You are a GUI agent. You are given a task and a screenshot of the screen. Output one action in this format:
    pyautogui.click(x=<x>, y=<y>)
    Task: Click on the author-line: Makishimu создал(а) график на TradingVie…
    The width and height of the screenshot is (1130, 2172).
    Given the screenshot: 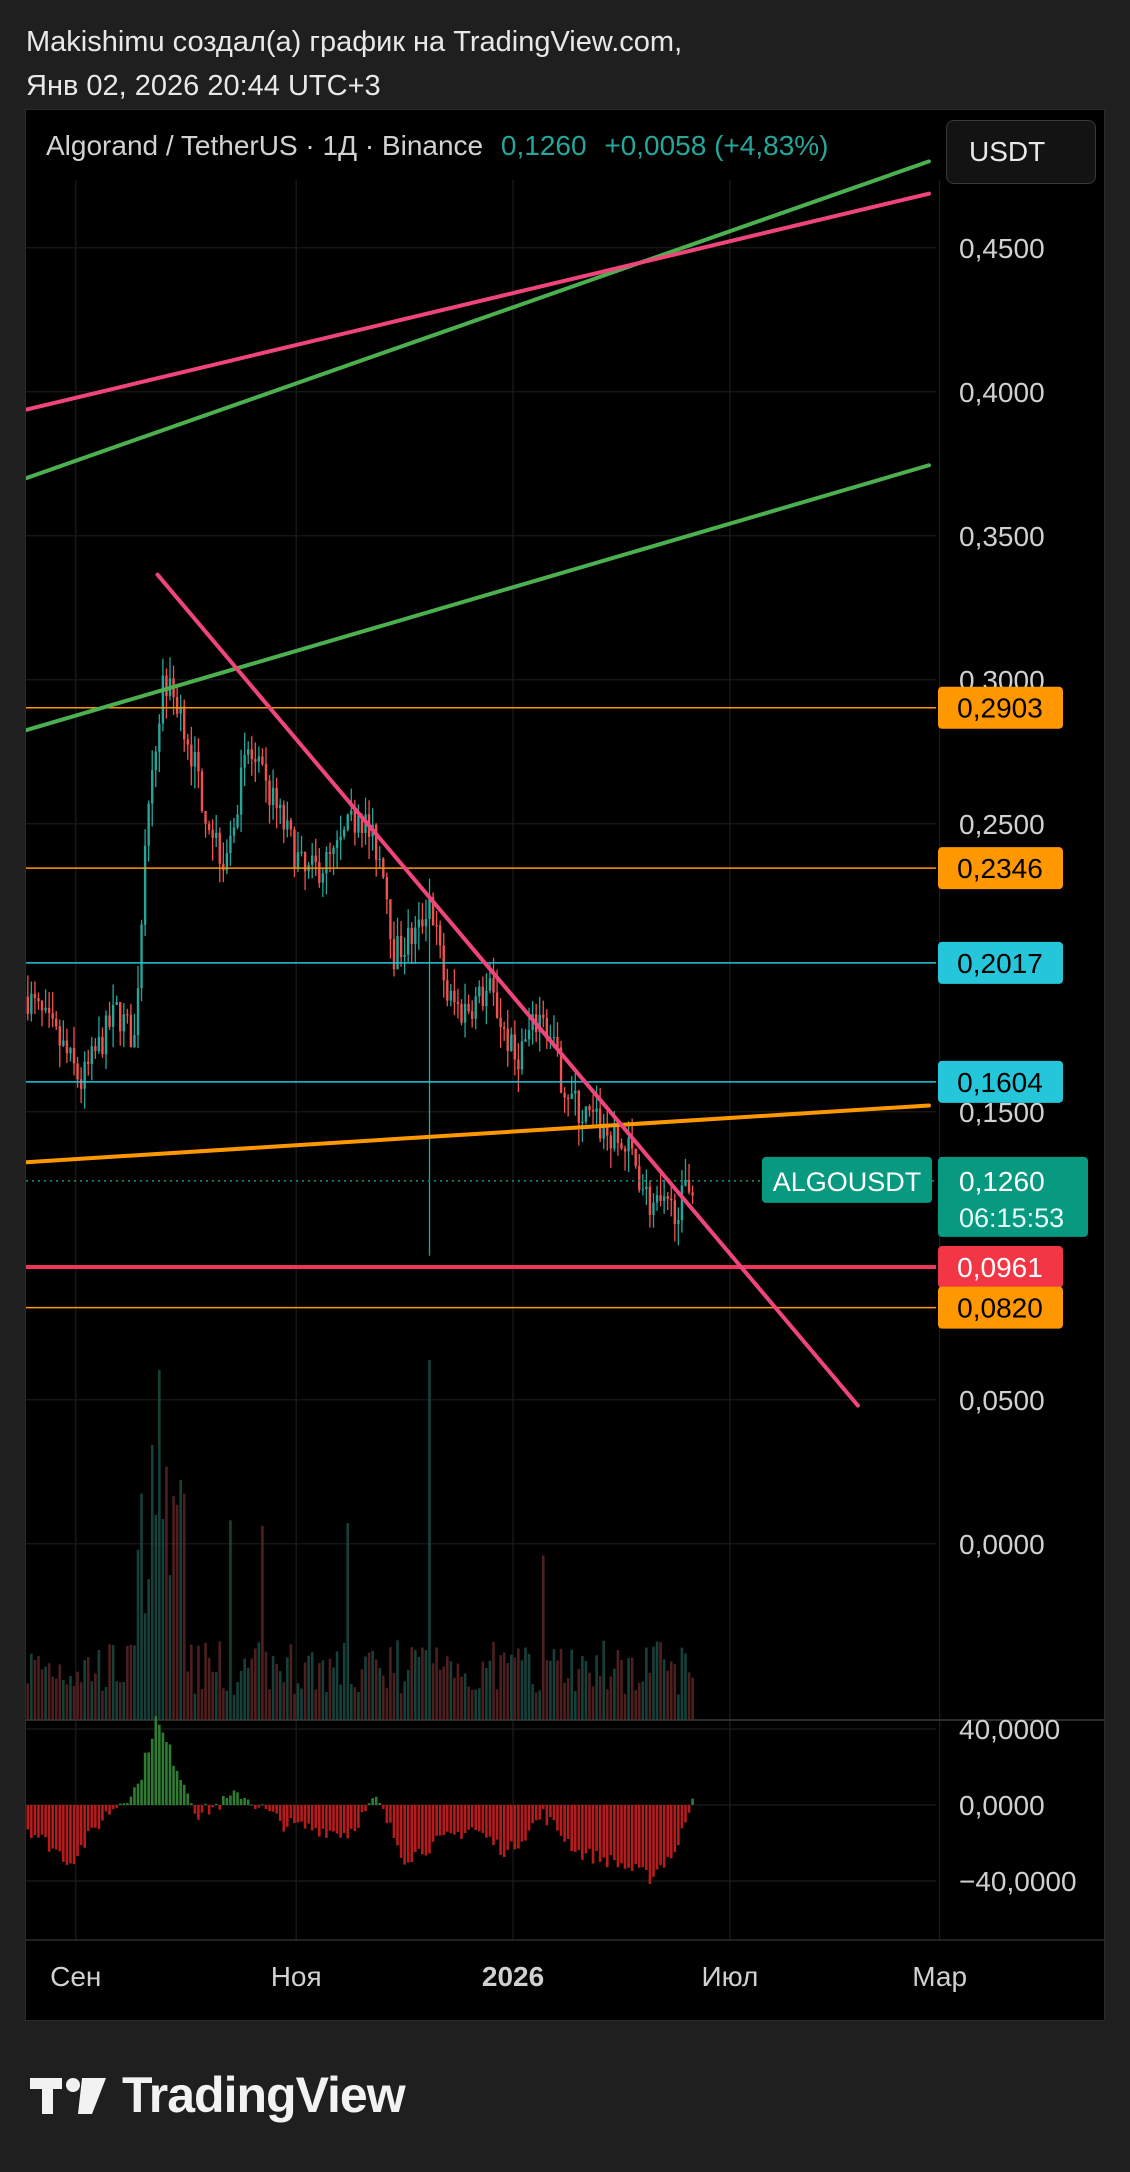 What is the action you would take?
    pyautogui.click(x=354, y=42)
    